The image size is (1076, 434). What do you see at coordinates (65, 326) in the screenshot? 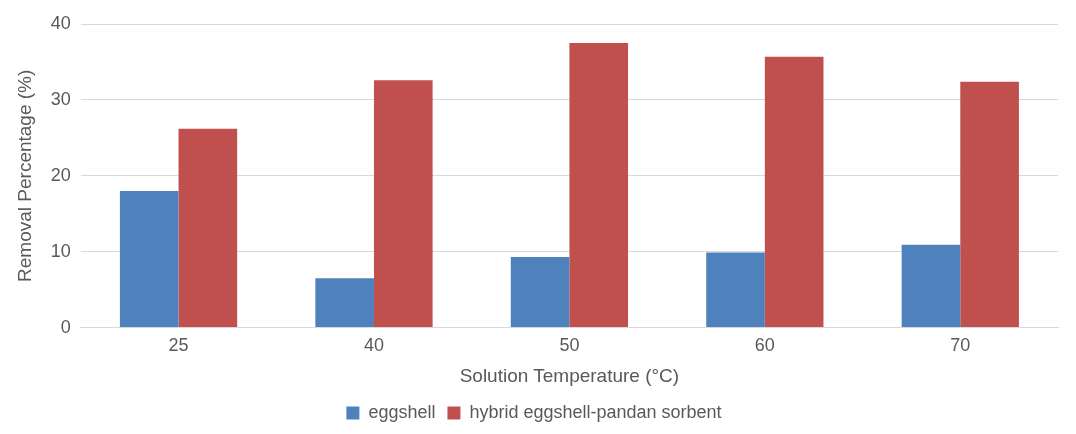
I see `y-tick-label: 0` at bounding box center [65, 326].